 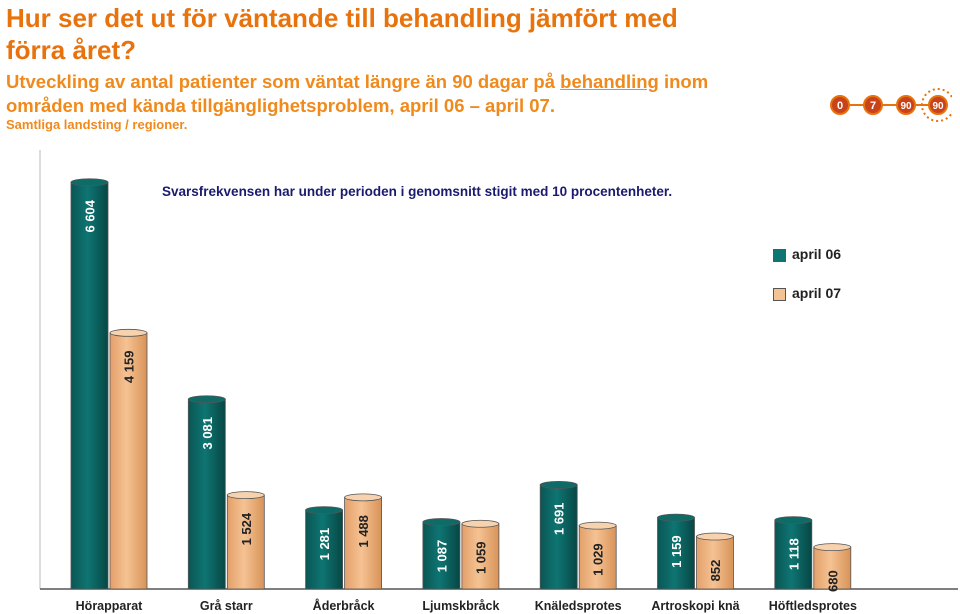 I want to click on data-label-april06-3: 1 087, so click(x=441, y=556).